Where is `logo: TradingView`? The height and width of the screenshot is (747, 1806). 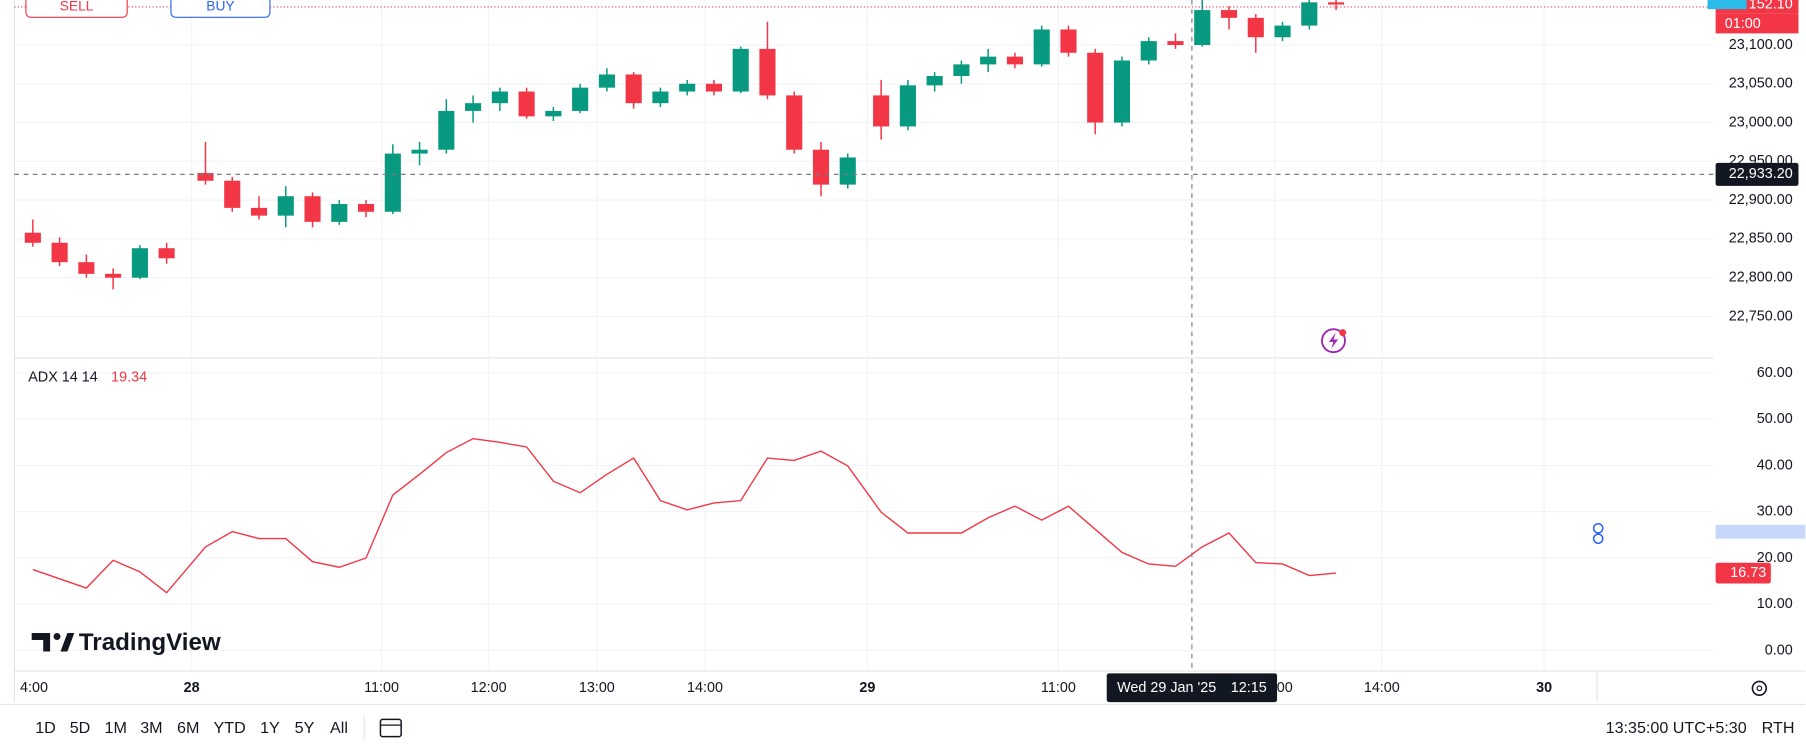 logo: TradingView is located at coordinates (126, 642).